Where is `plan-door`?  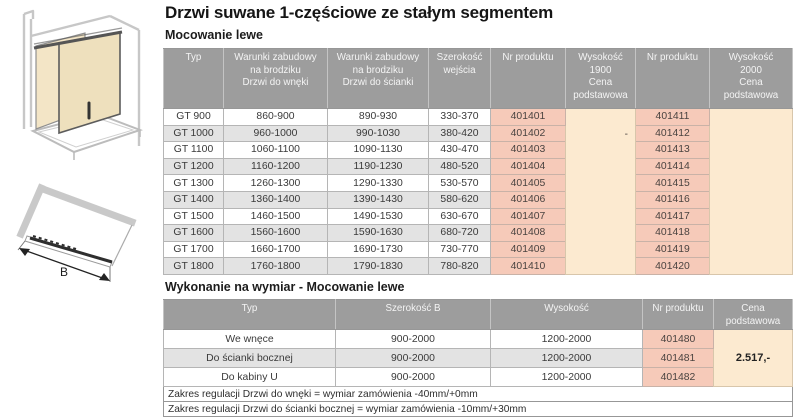
plan-door is located at coordinates (78, 246).